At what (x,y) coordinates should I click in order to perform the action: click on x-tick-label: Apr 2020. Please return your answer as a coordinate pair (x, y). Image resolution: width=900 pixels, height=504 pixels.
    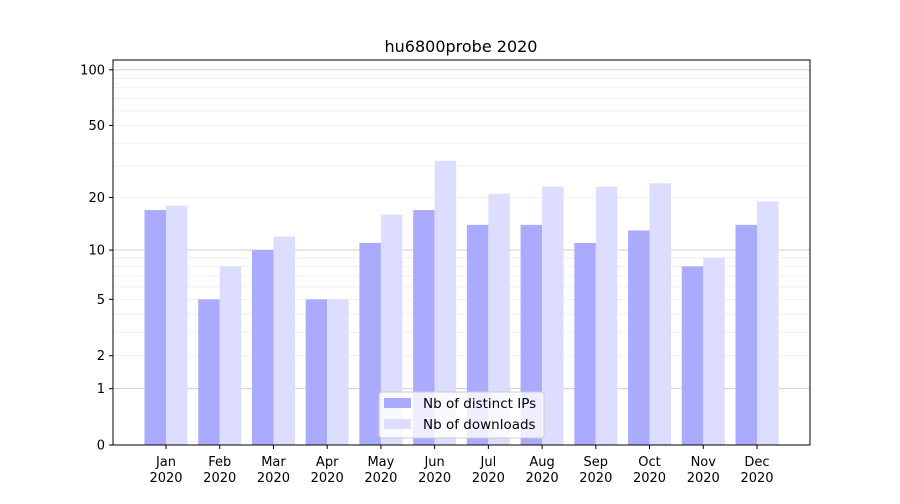
    Looking at the image, I should click on (327, 470).